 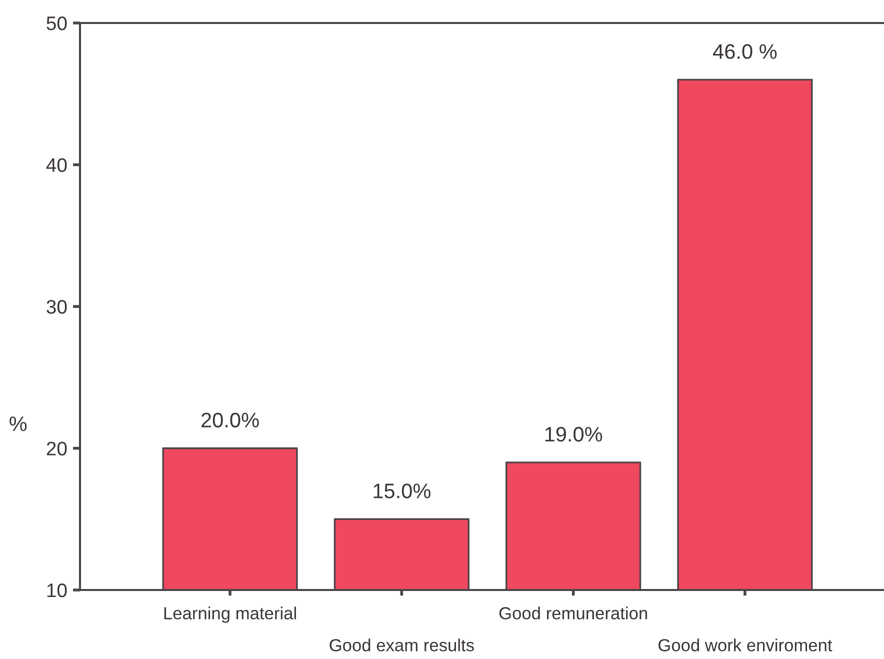 What do you see at coordinates (56, 23) in the screenshot?
I see `y-tick-label: 50` at bounding box center [56, 23].